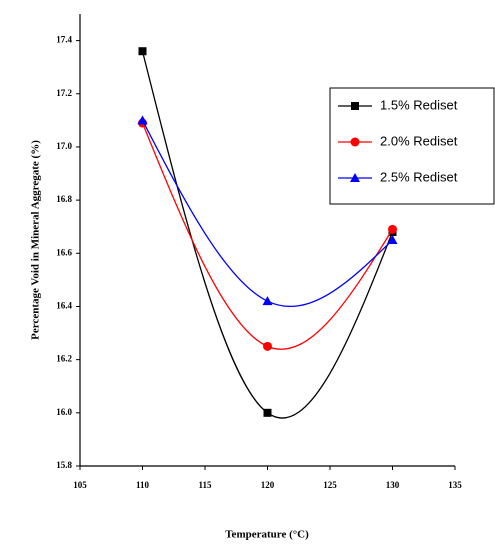 The width and height of the screenshot is (495, 546). Describe the element at coordinates (64, 40) in the screenshot. I see `y-tick-label: 17.4` at that location.